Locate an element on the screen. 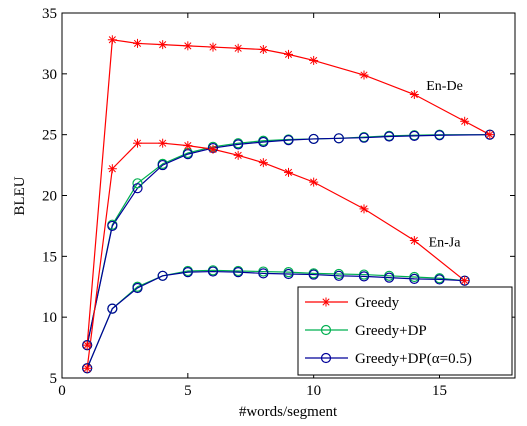  legend-star-marker is located at coordinates (326, 302).